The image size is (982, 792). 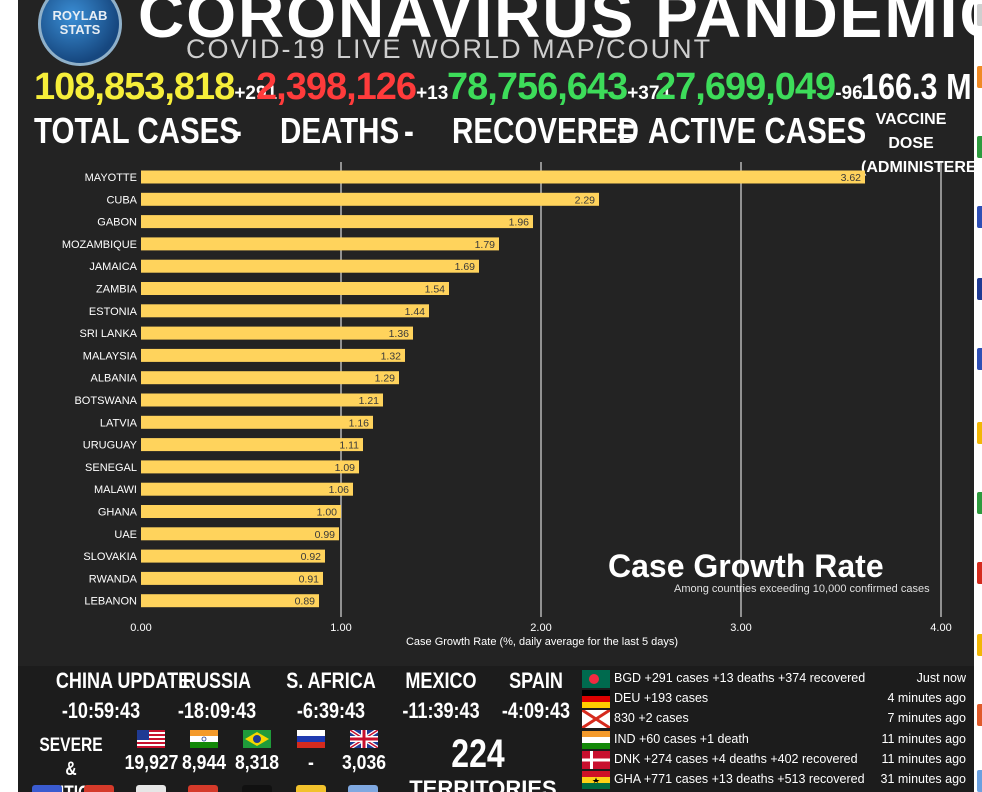 I want to click on recovered-label: RECOVERED, so click(x=545, y=130).